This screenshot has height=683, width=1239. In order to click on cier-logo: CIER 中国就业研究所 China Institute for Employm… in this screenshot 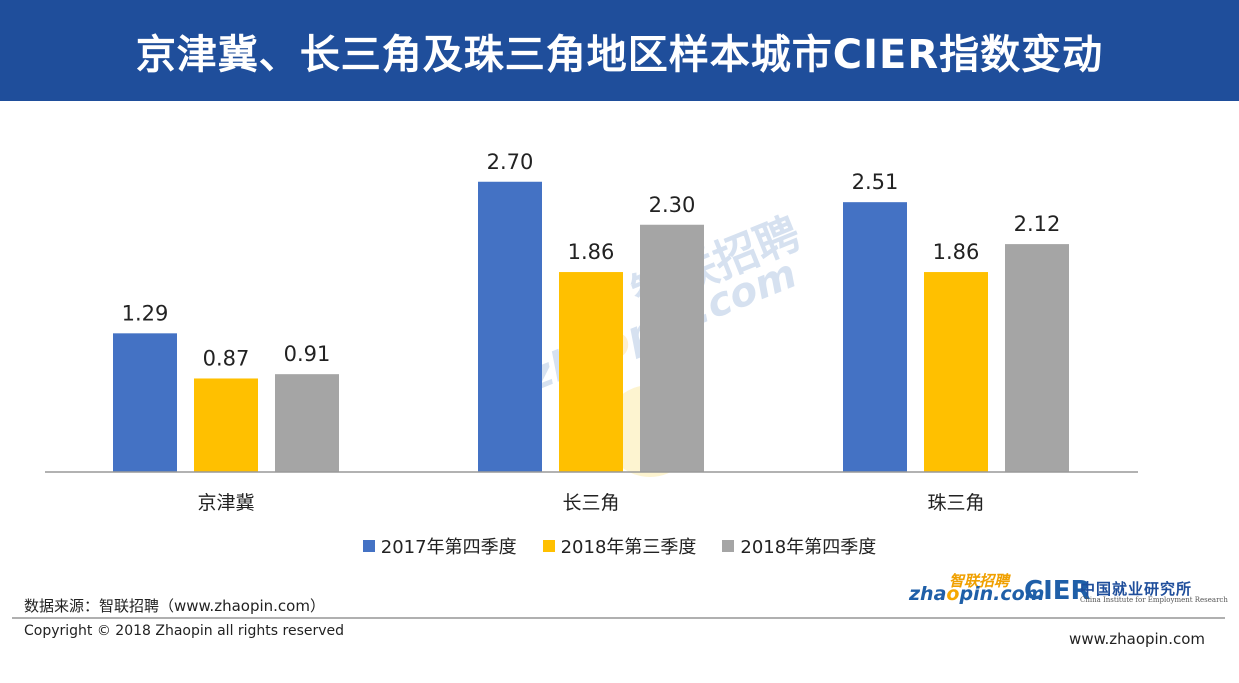, I will do `click(1126, 592)`.